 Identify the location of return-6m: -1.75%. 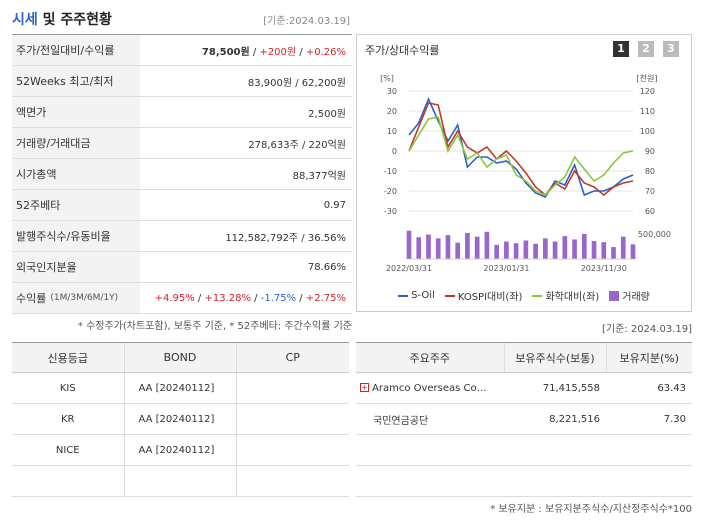
(278, 298).